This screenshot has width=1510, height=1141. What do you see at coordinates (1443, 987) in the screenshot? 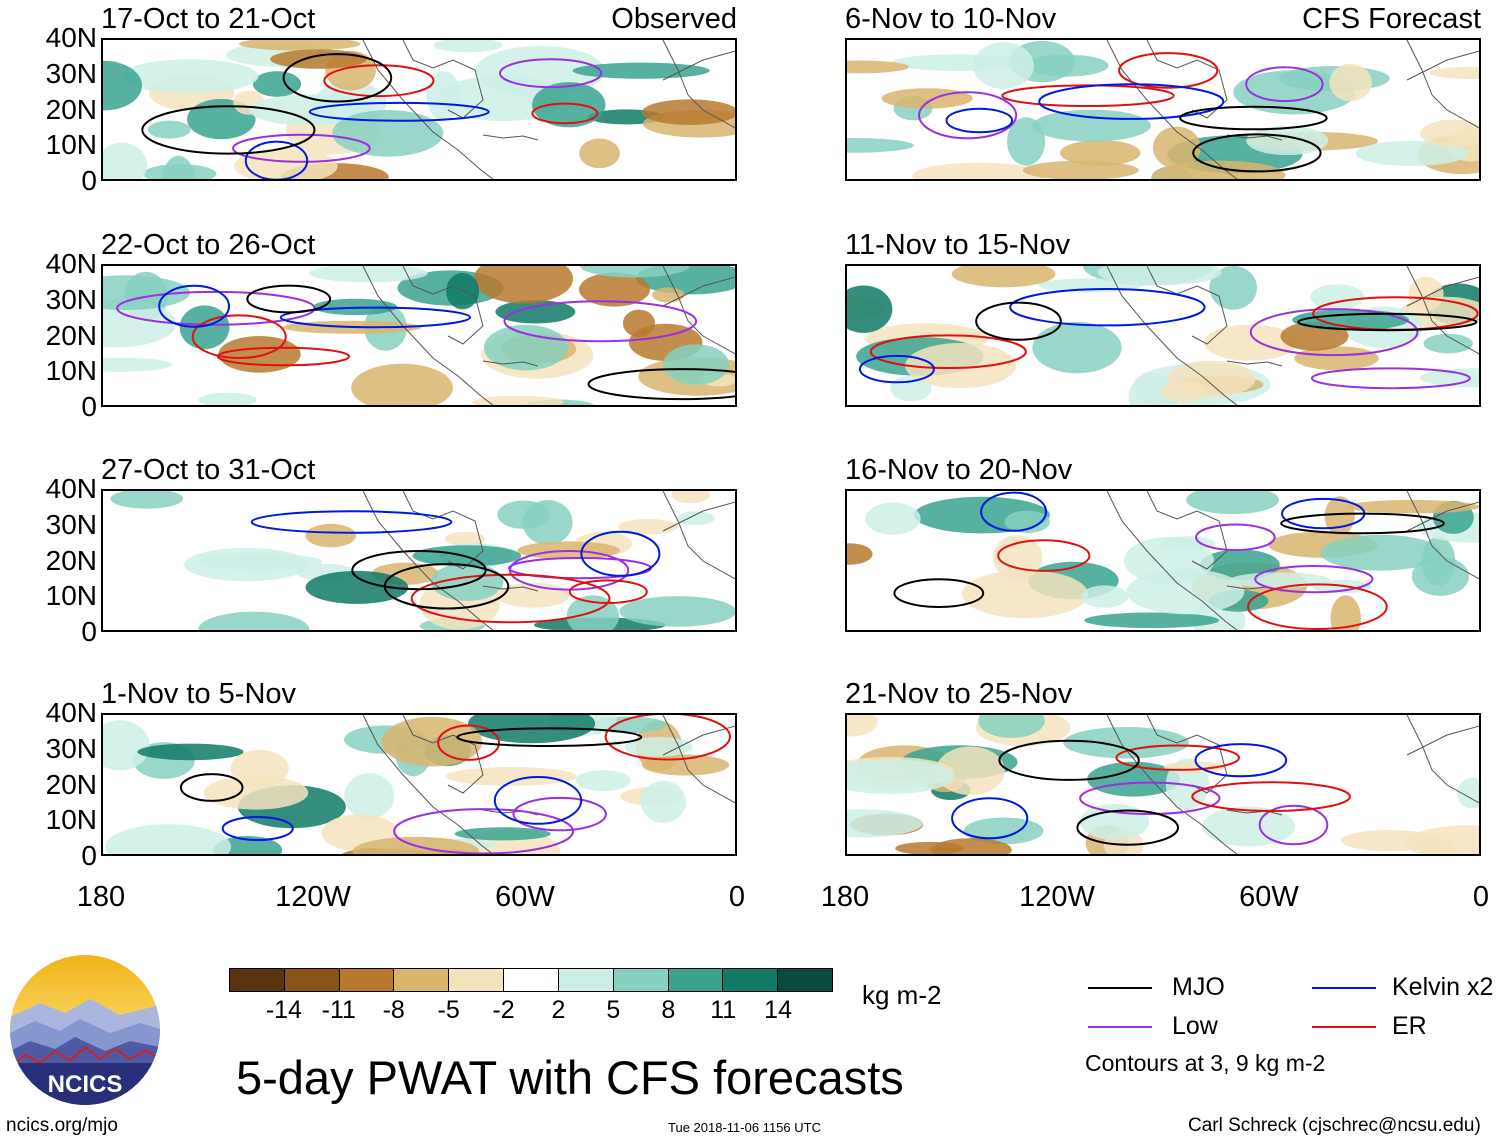
I see `legend-label-kelvin: Kelvin x2` at bounding box center [1443, 987].